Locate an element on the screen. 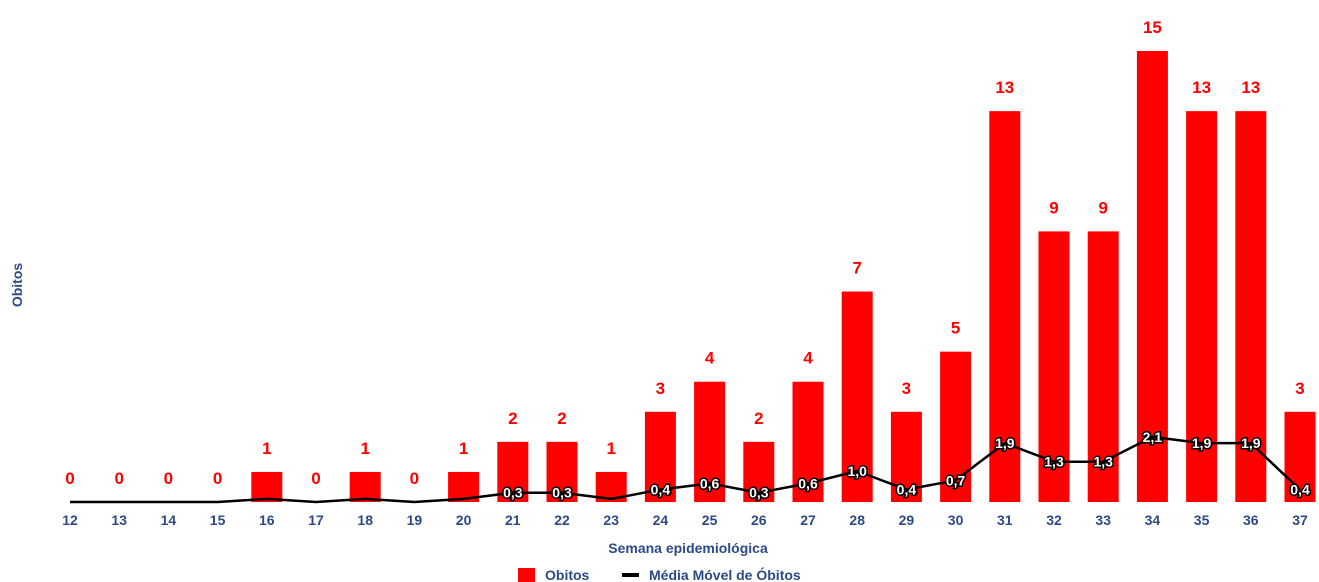 The height and width of the screenshot is (582, 1319). x-tick-13: 13 is located at coordinates (119, 520).